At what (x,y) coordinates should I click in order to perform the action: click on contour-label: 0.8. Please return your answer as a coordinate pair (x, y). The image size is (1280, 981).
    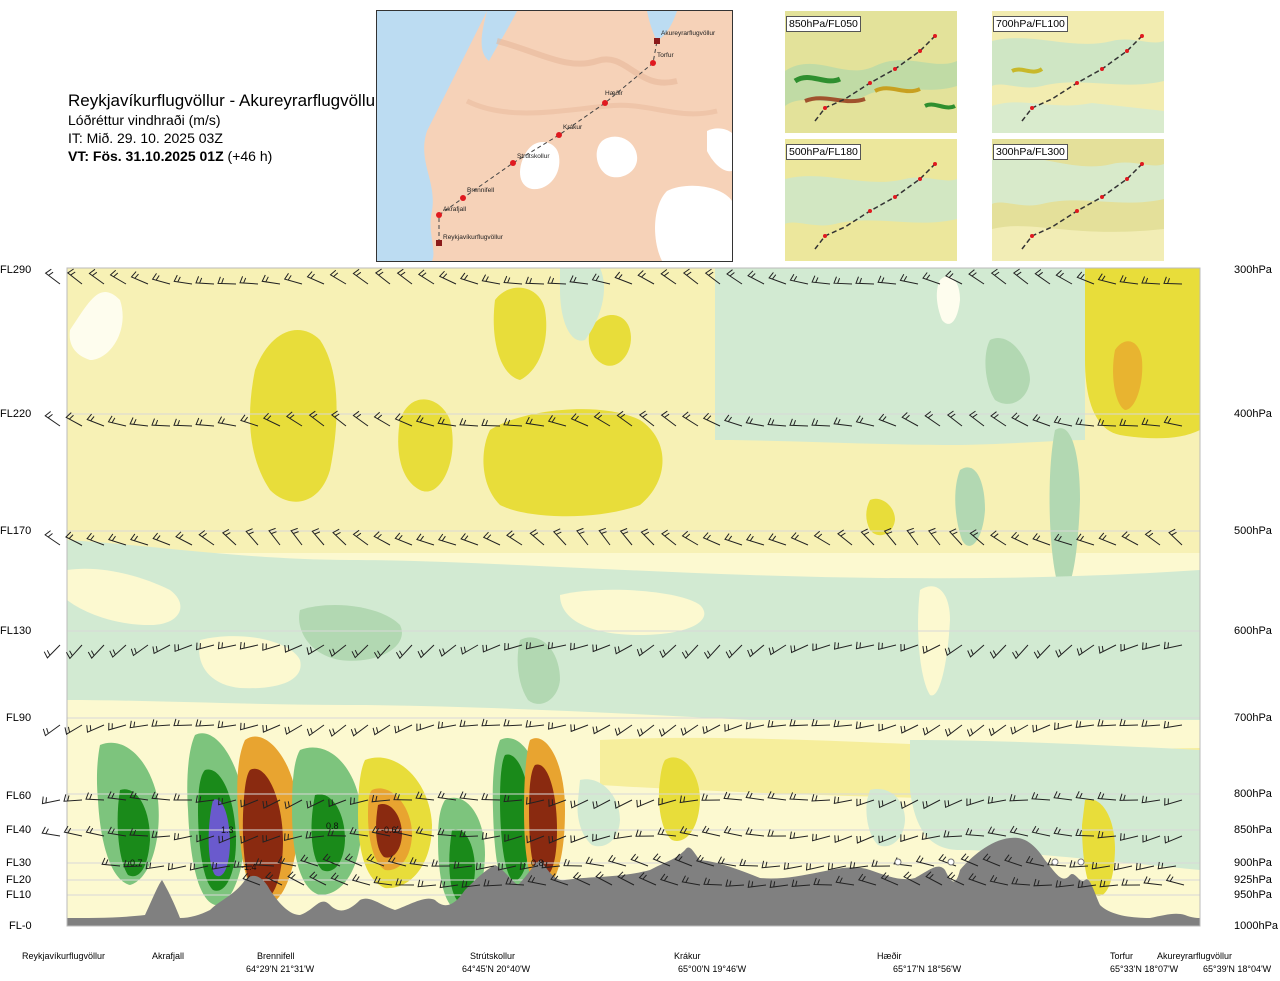
    Looking at the image, I should click on (537, 863).